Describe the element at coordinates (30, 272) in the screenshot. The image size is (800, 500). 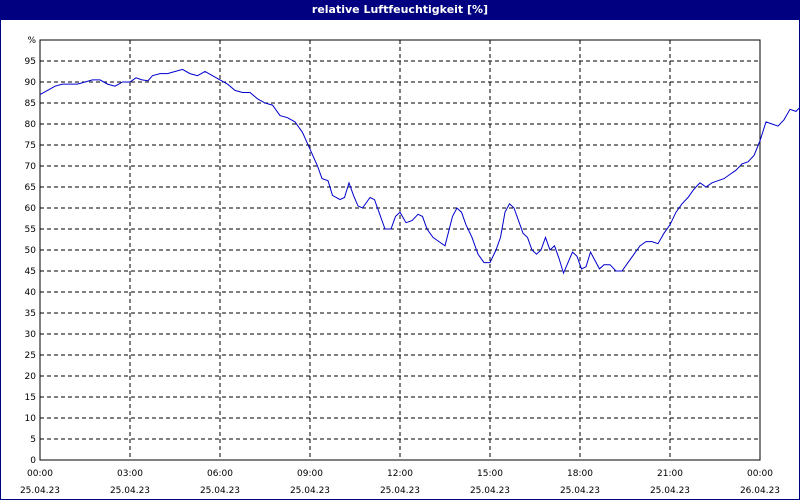
I see `y-tick-label: 45` at that location.